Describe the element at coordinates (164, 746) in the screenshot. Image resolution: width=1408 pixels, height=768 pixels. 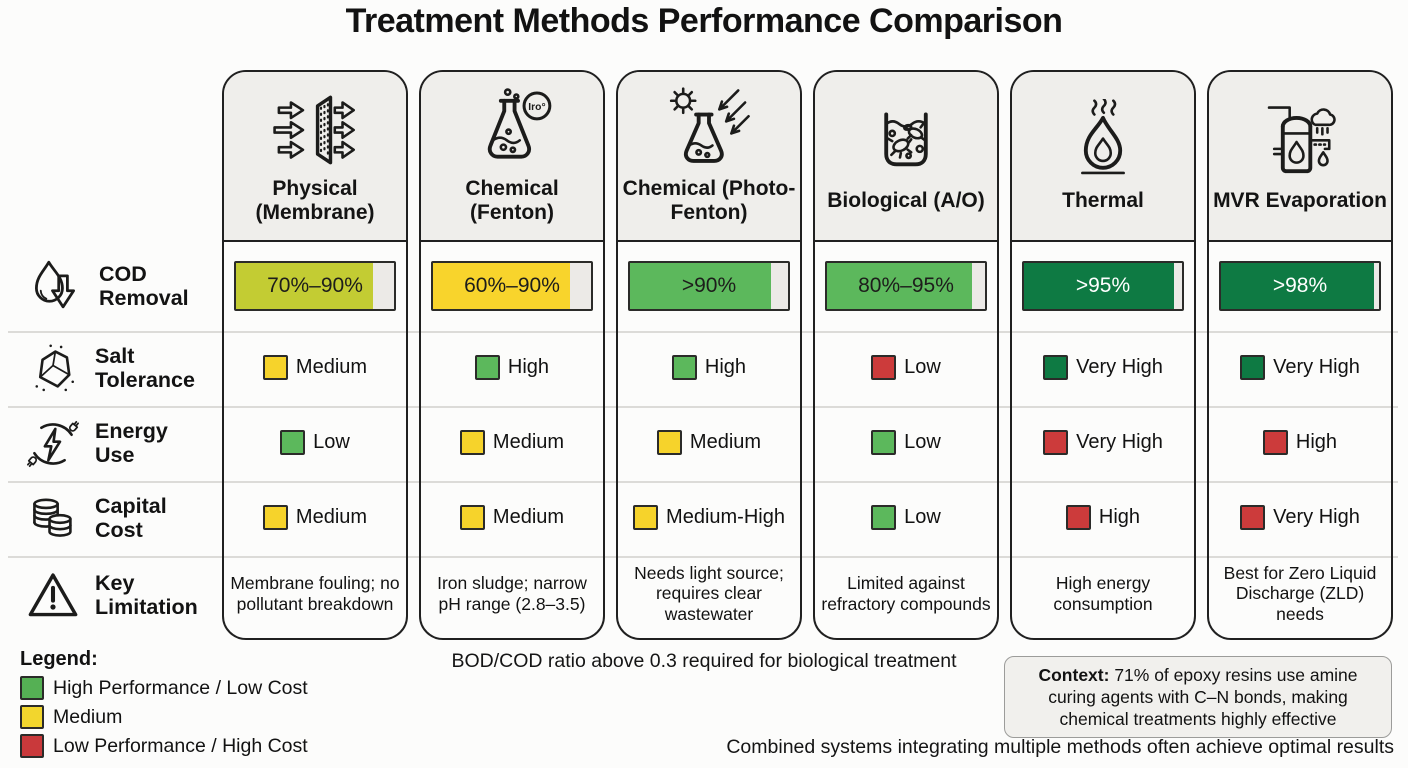
I see `legend-item: Low Performance / High Cost` at that location.